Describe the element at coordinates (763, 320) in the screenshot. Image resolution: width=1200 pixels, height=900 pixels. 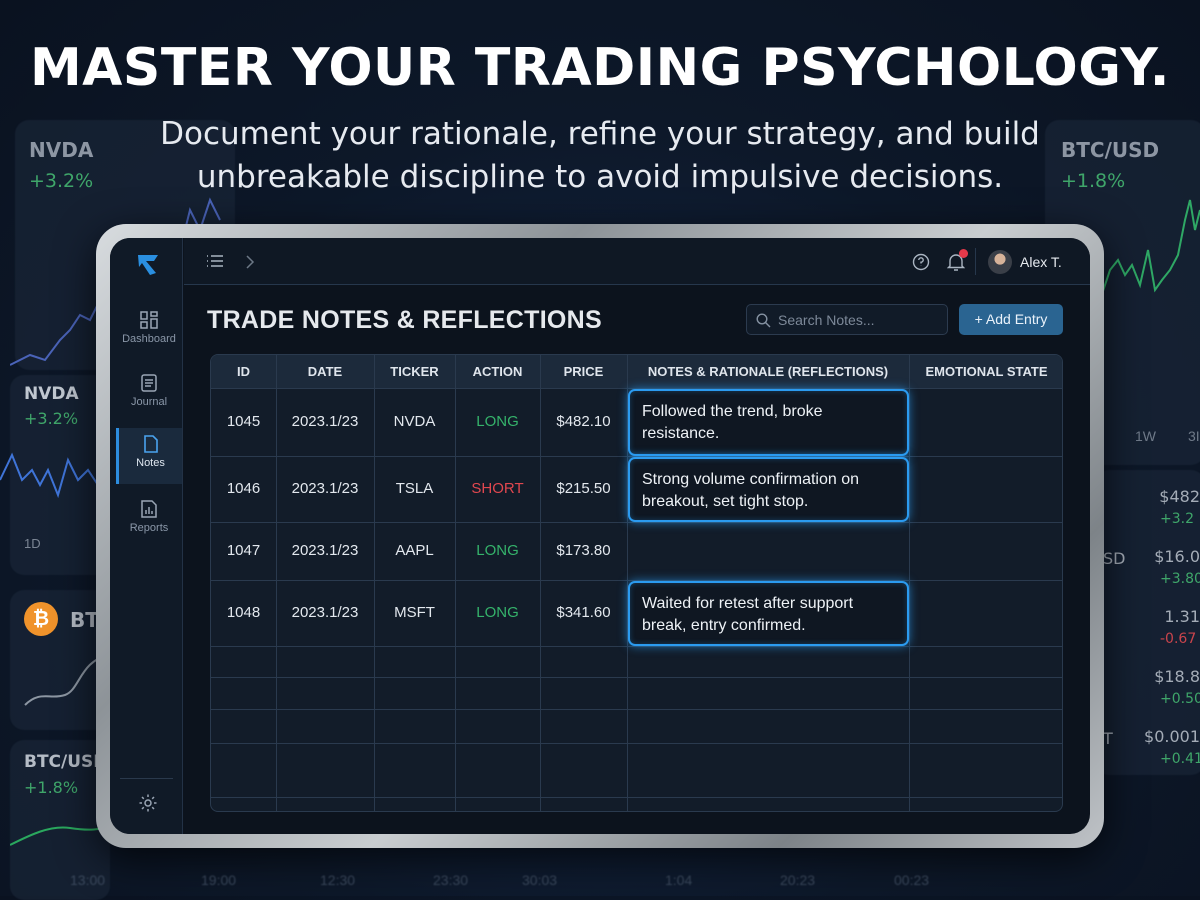
I see `search-icon` at that location.